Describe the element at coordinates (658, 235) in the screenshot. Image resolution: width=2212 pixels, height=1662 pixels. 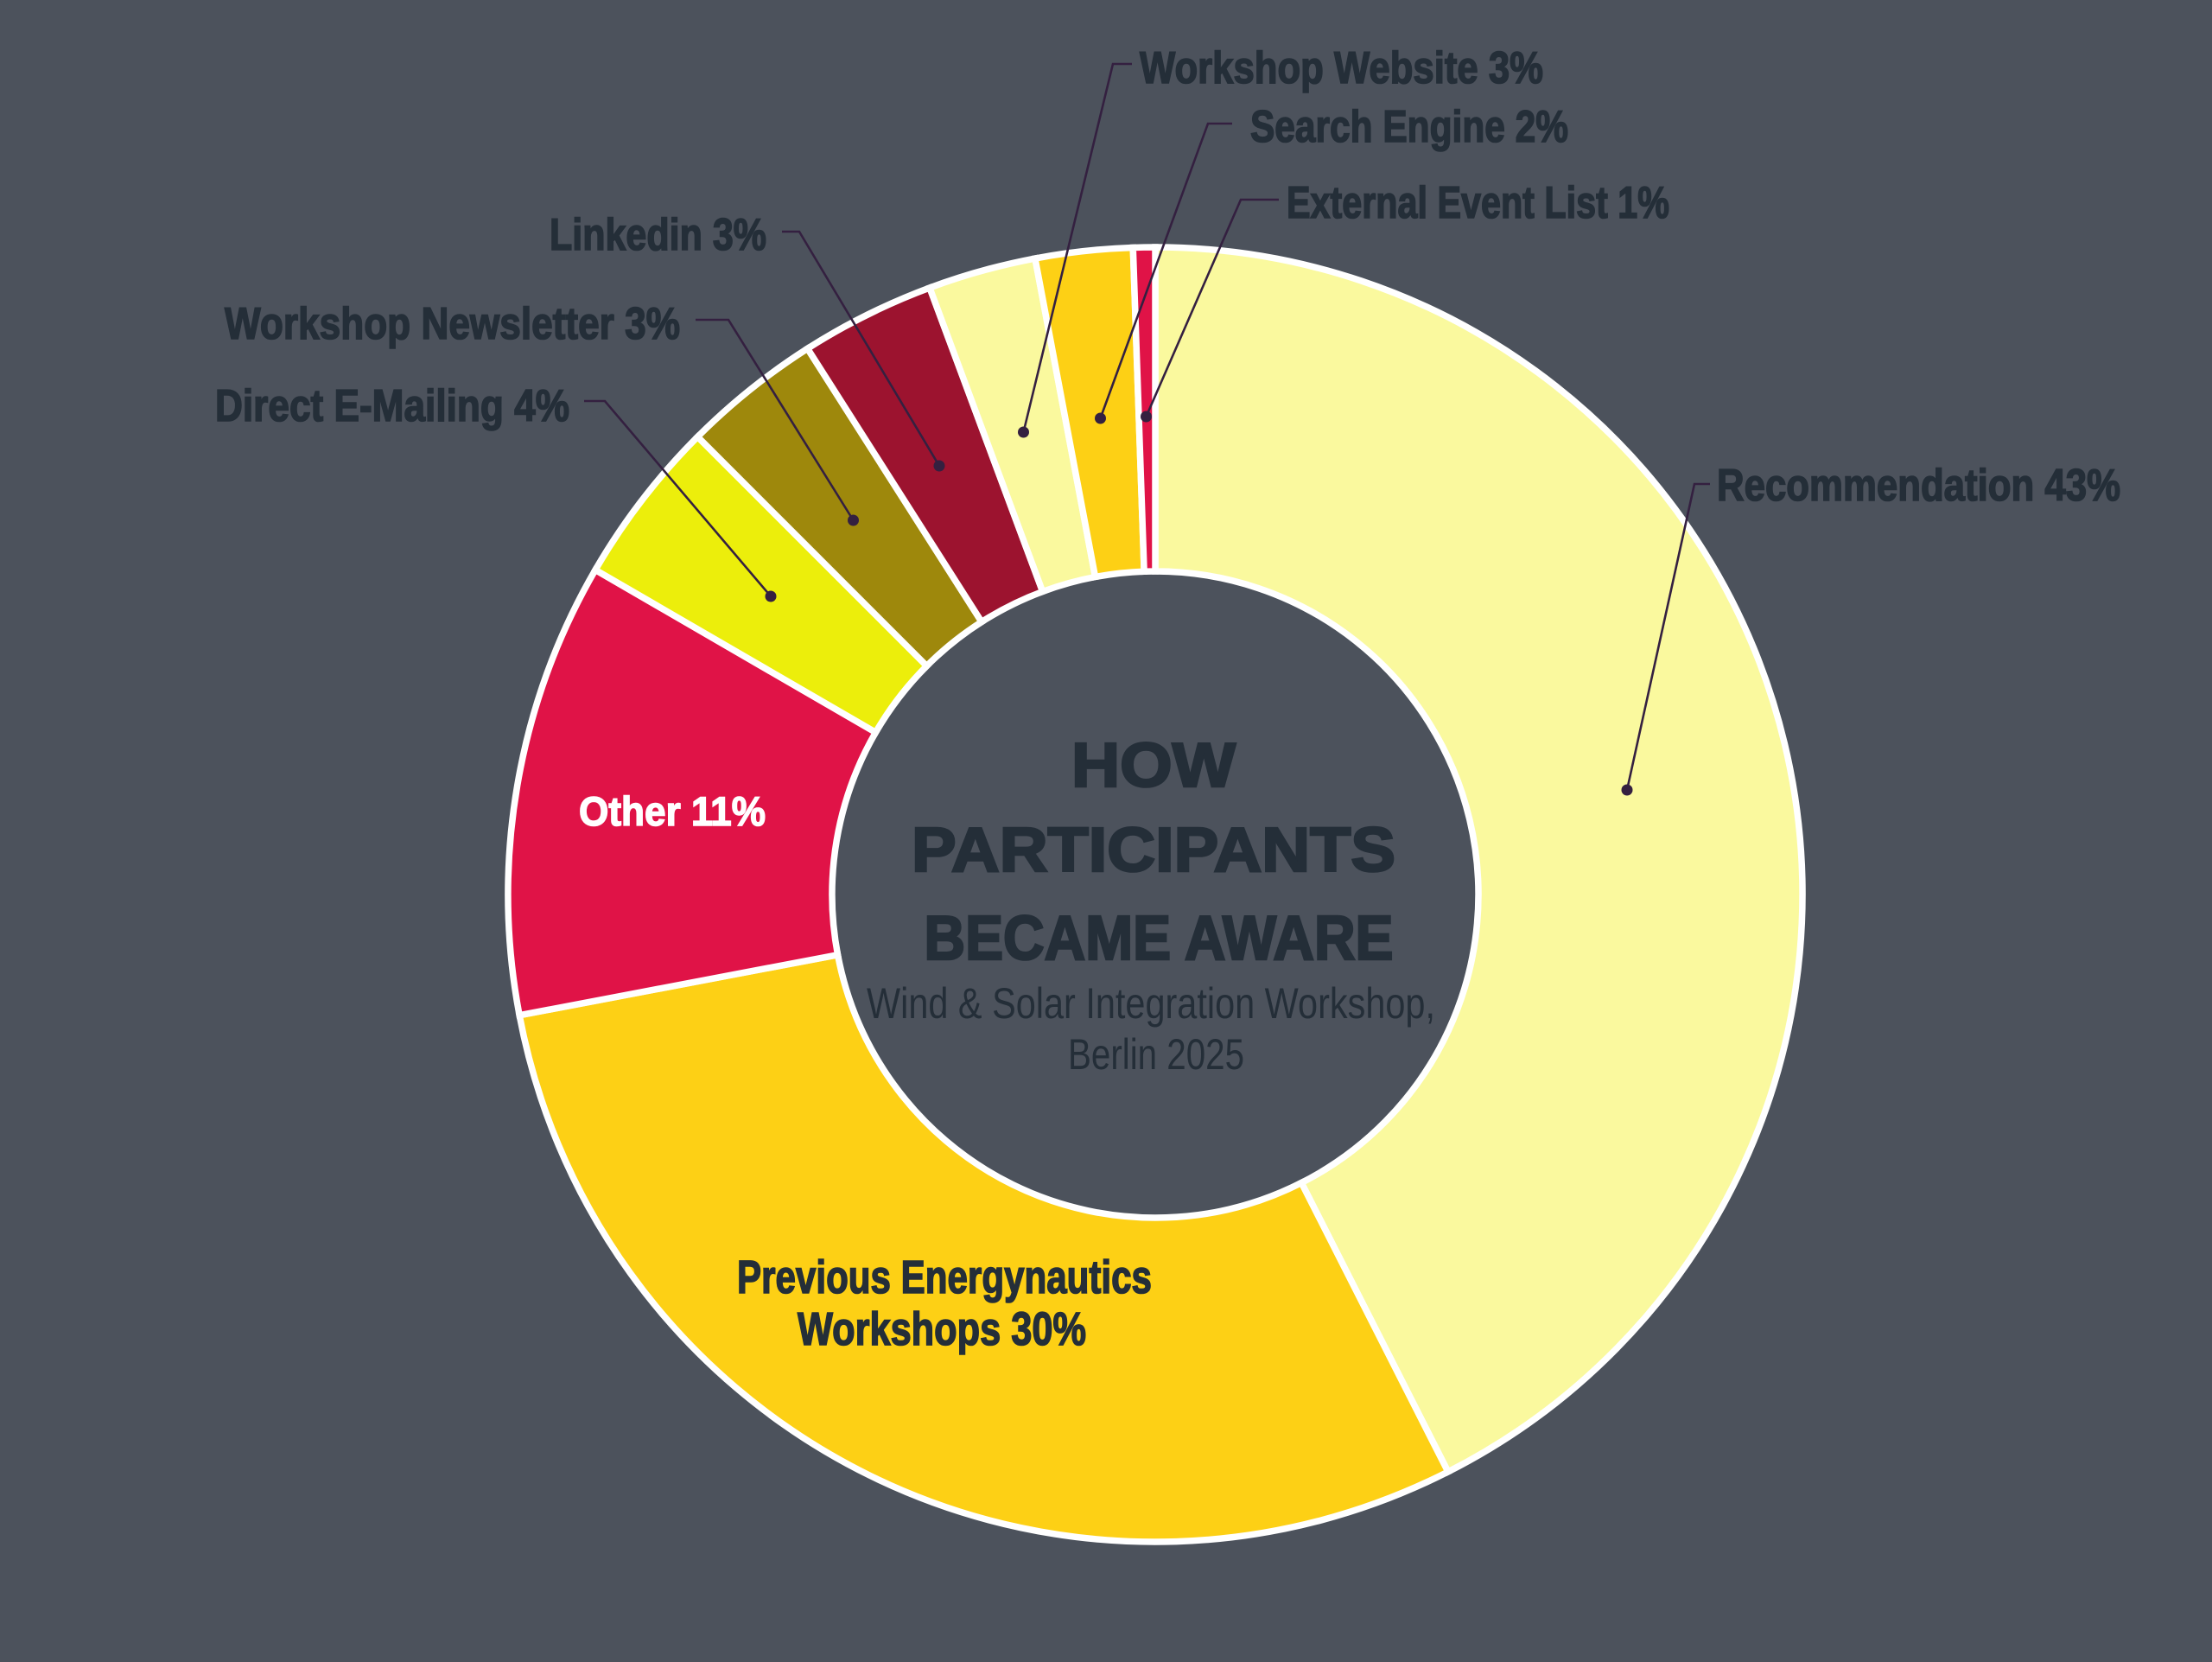
I see `svg-text: Linkedin 3%` at that location.